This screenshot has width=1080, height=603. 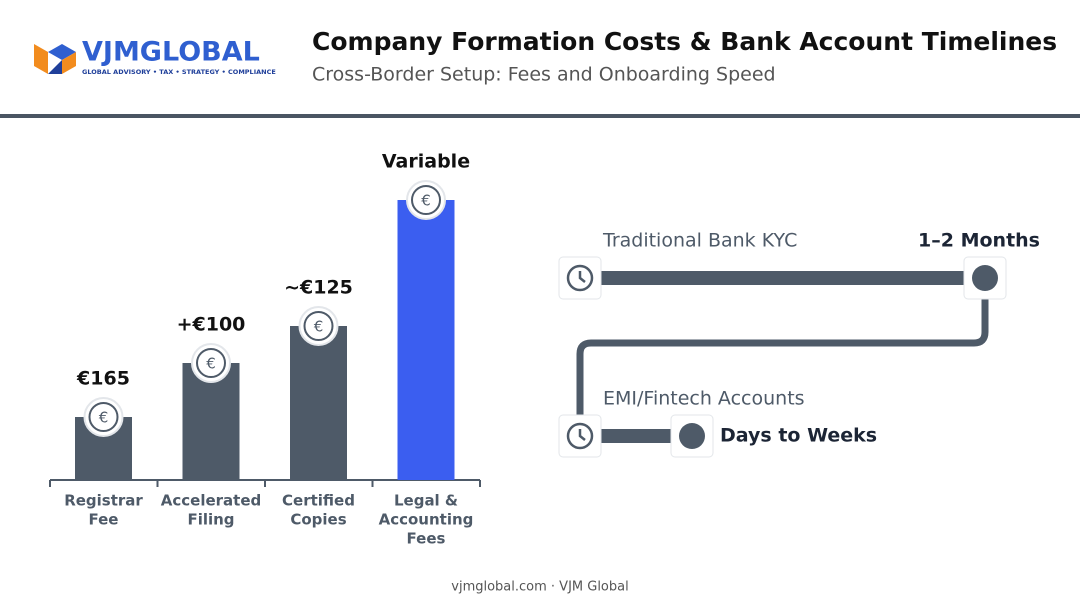 I want to click on logo-name: VJMGLOBAL, so click(x=171, y=52).